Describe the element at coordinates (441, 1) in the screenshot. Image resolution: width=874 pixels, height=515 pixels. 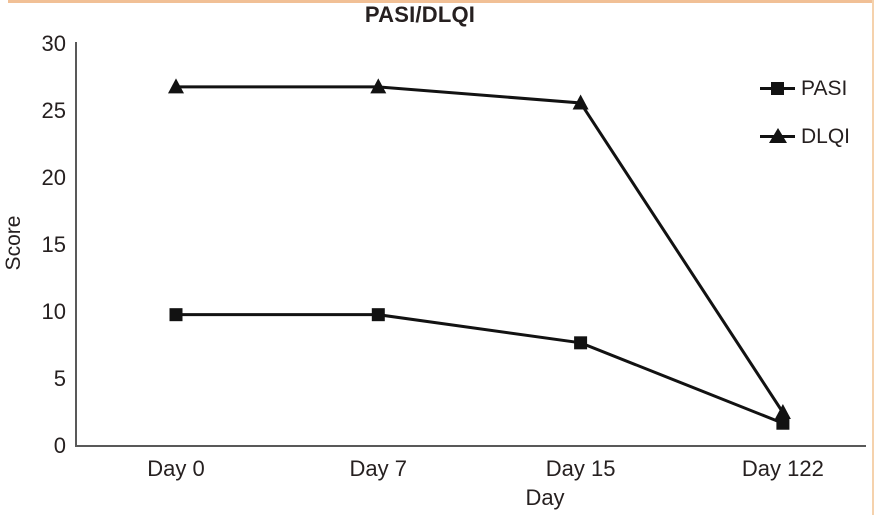
I see `top-border` at that location.